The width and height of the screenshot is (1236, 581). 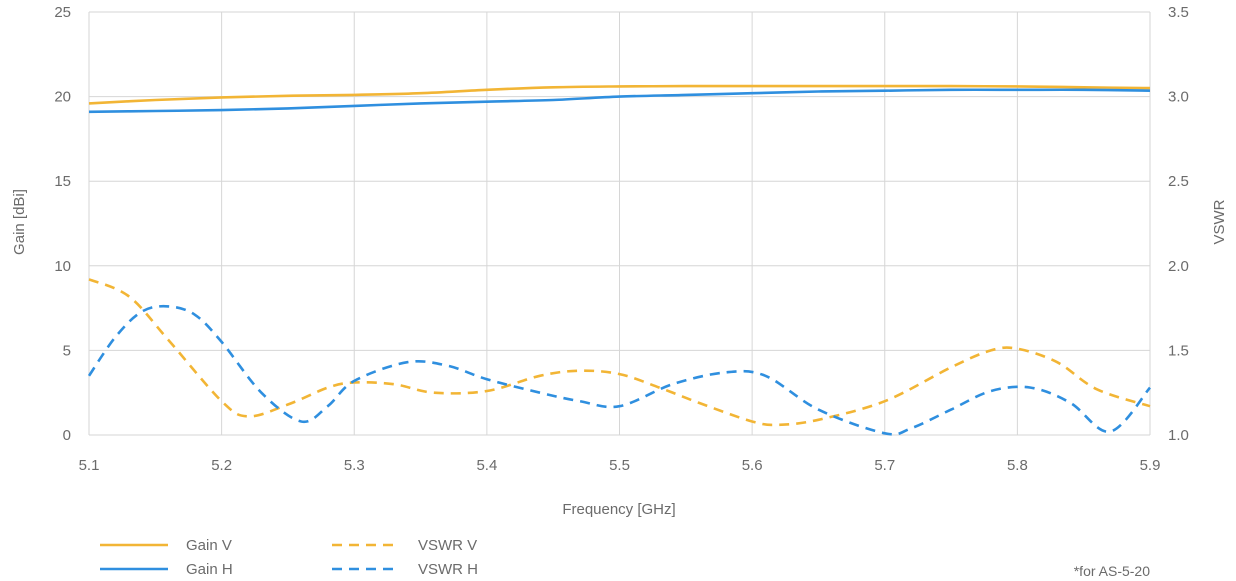 What do you see at coordinates (89, 465) in the screenshot?
I see `x-tick-label: 5.1` at bounding box center [89, 465].